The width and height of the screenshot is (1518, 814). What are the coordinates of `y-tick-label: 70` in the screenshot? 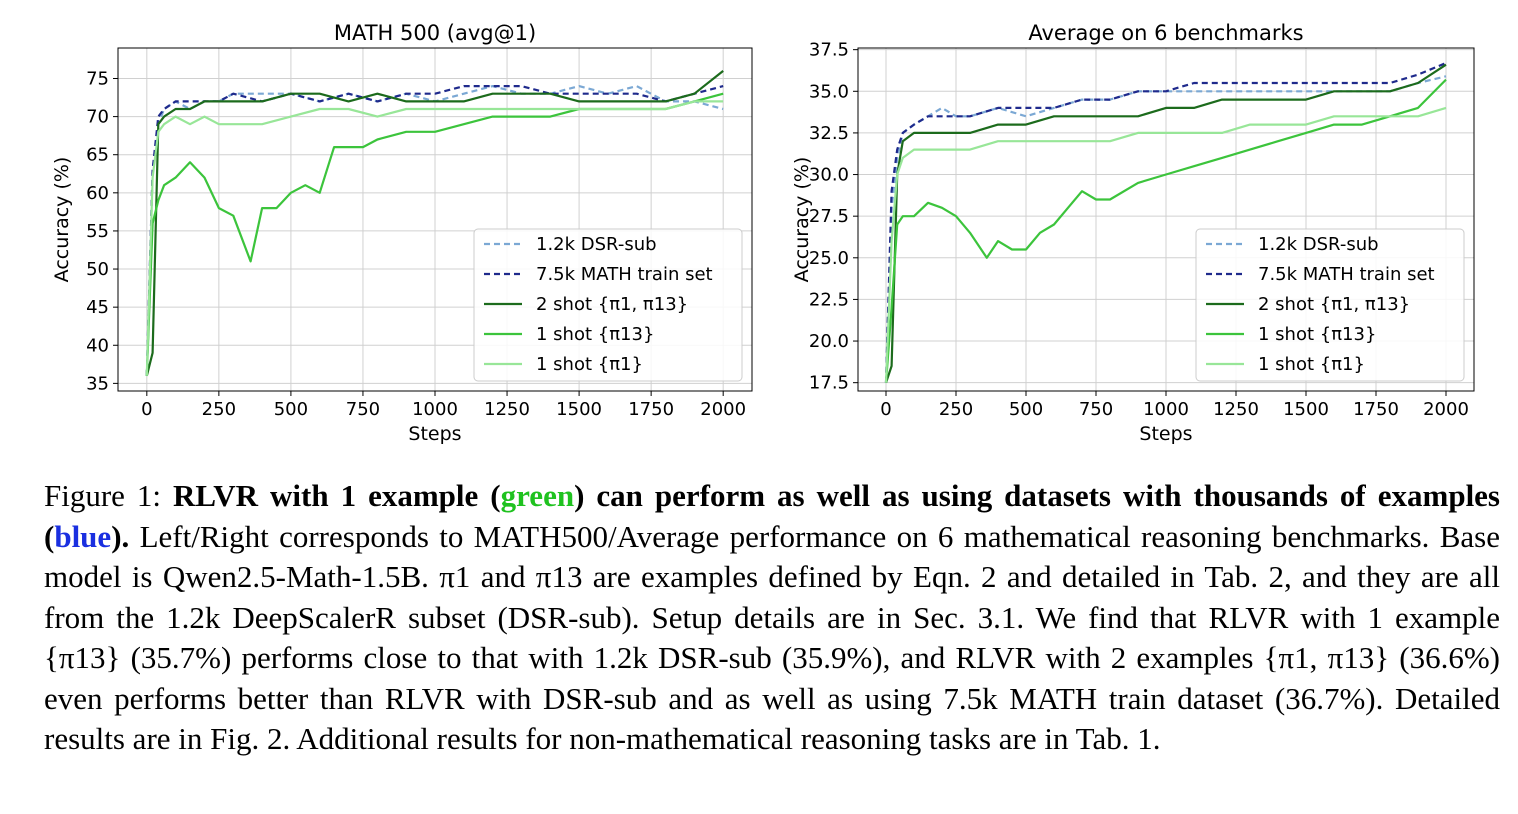 It's located at (97, 117).